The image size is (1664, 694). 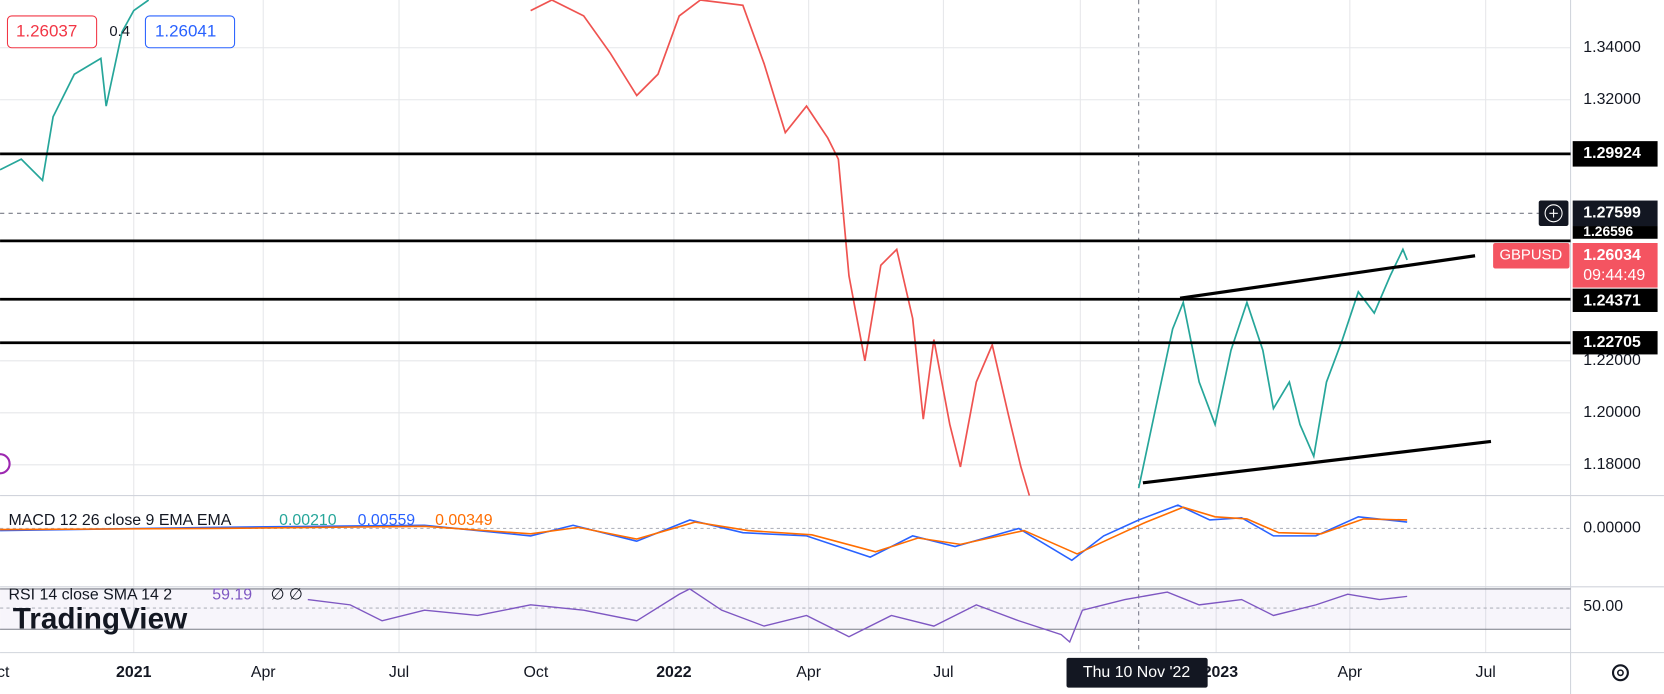 I want to click on rsi-band, so click(x=785, y=609).